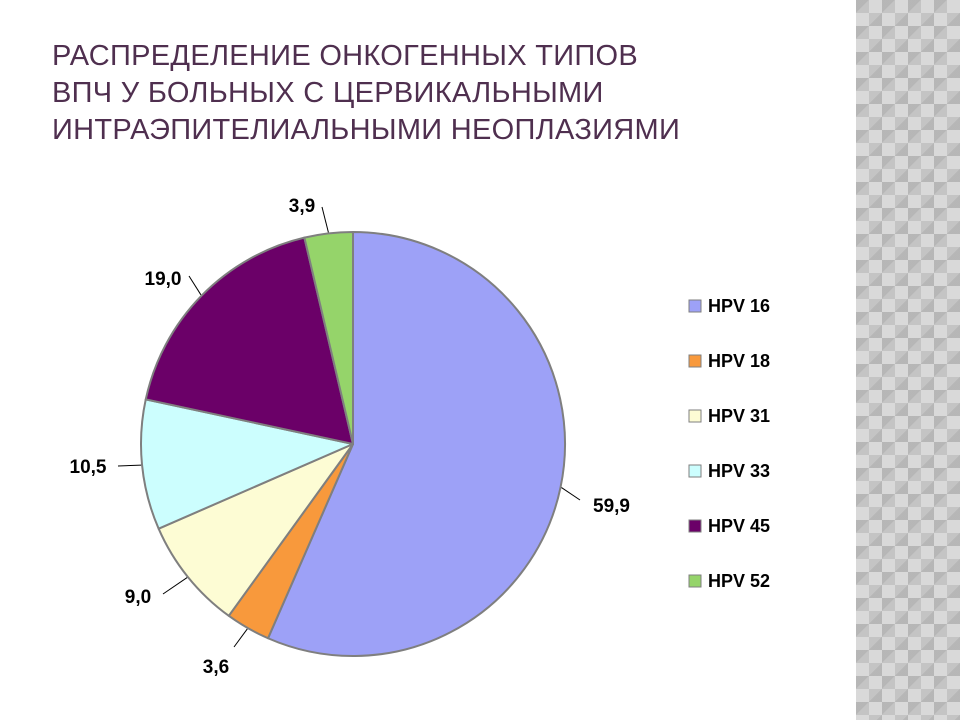  What do you see at coordinates (729, 443) in the screenshot?
I see `legend: HPV 16 HPV 18 HPV 31 HPV 33 HPV 45 HPV 52` at bounding box center [729, 443].